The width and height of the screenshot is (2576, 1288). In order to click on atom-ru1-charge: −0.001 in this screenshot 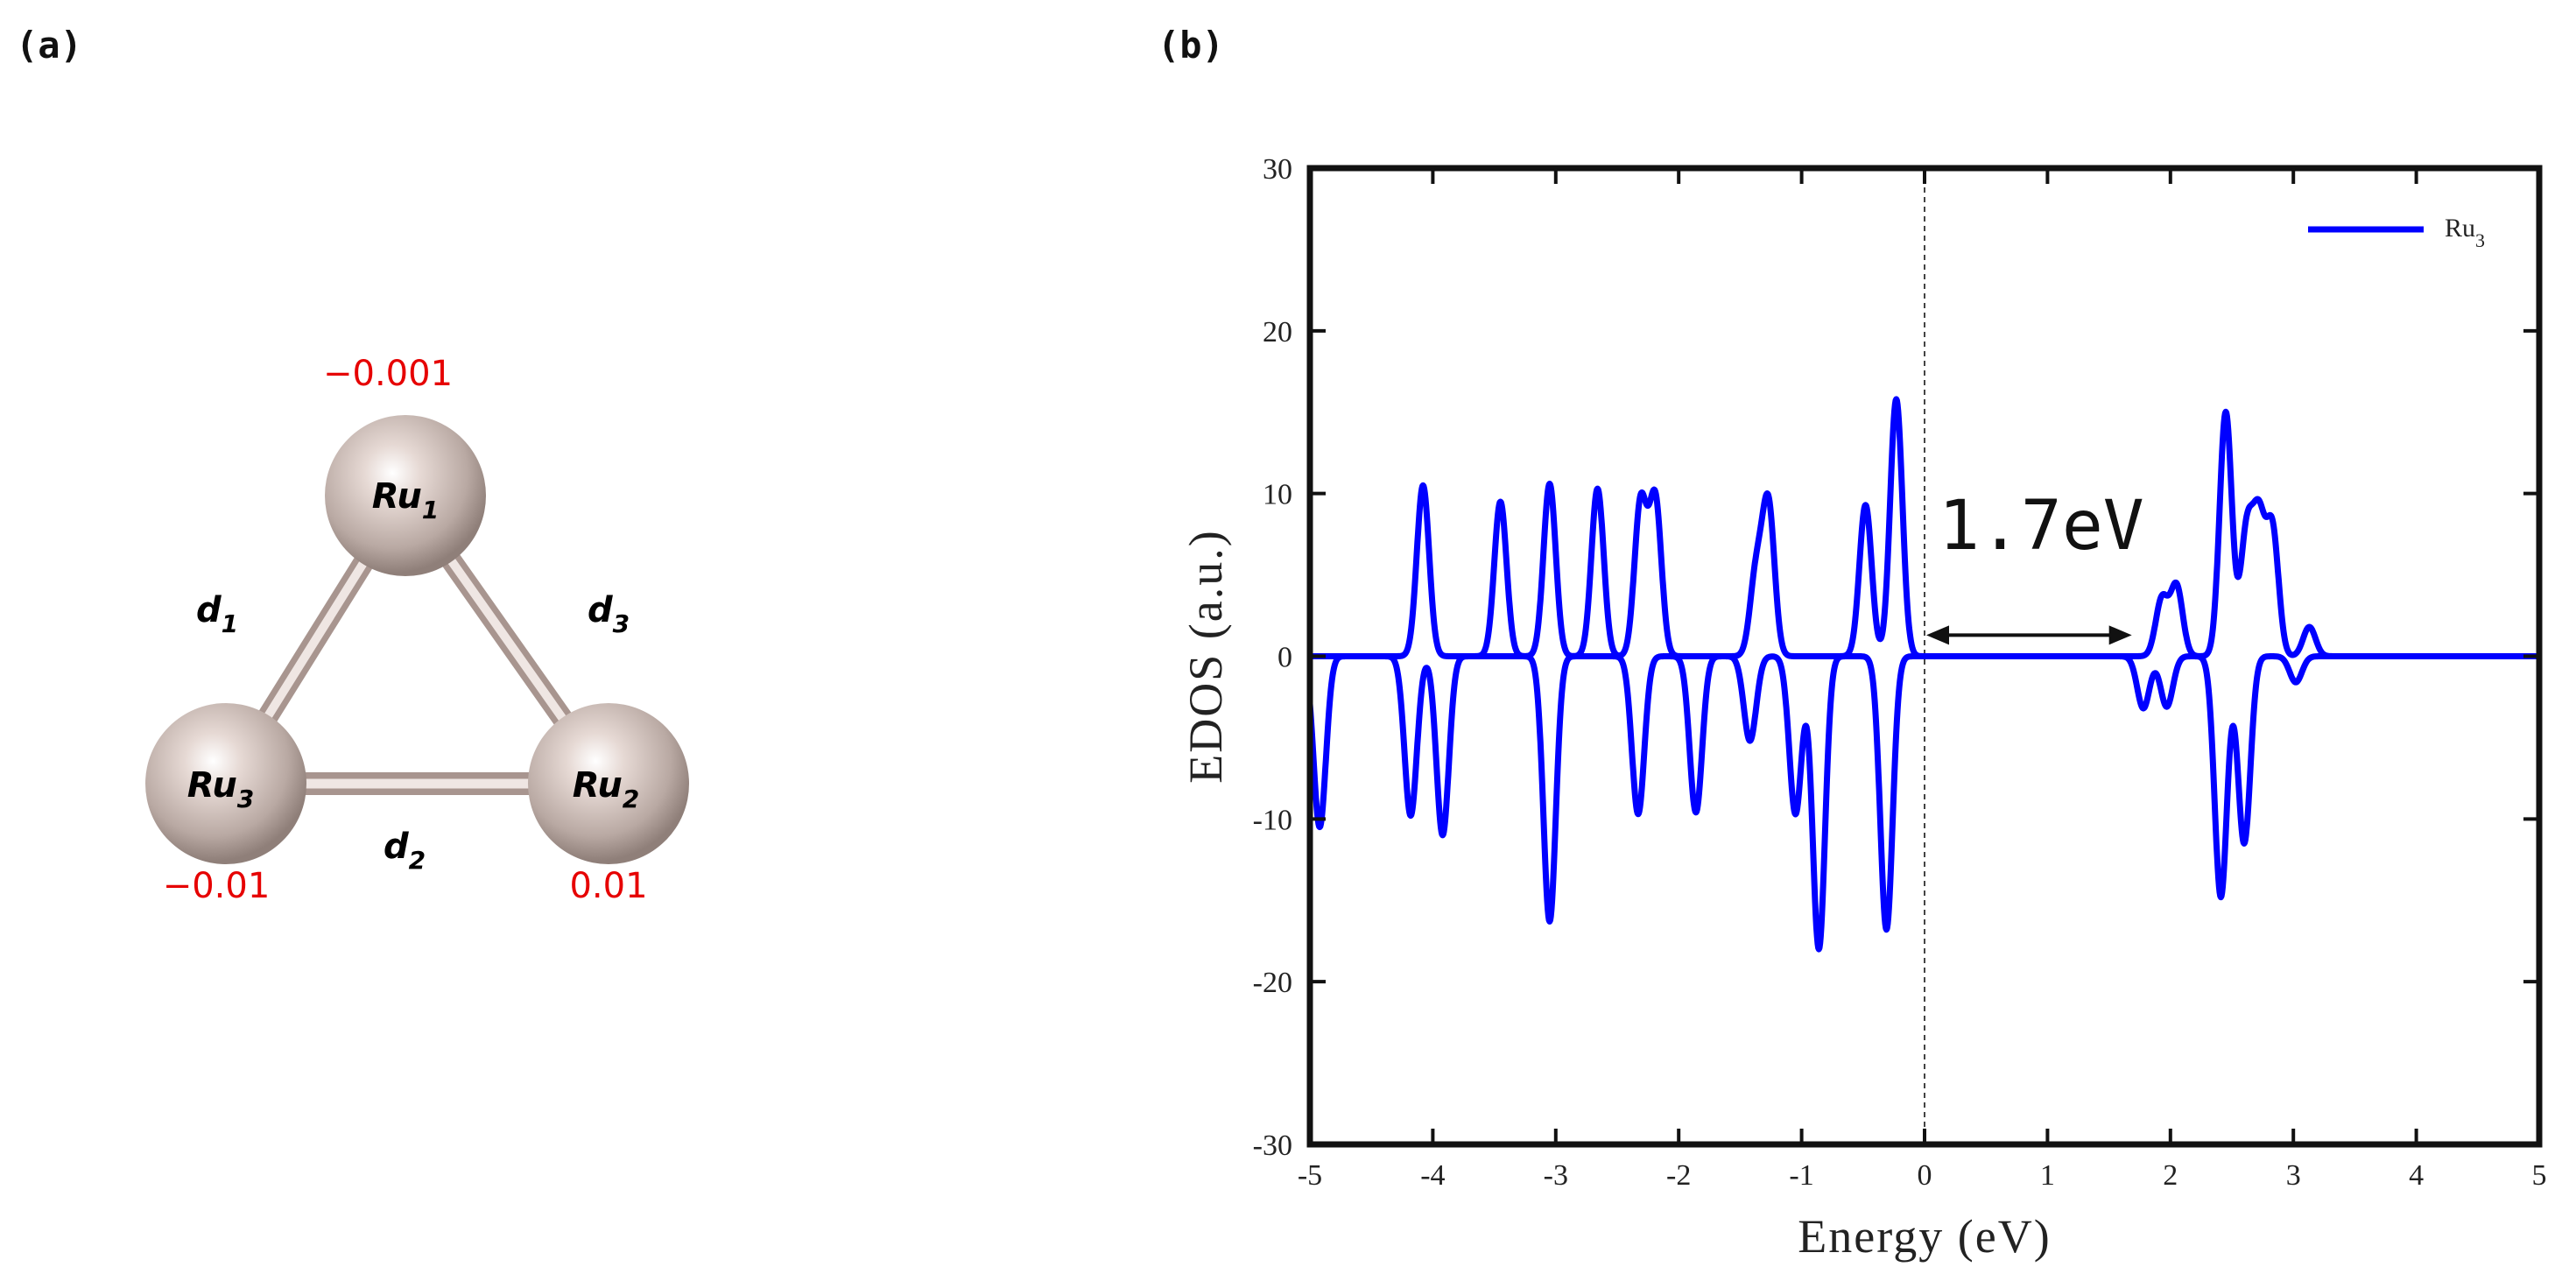, I will do `click(388, 374)`.